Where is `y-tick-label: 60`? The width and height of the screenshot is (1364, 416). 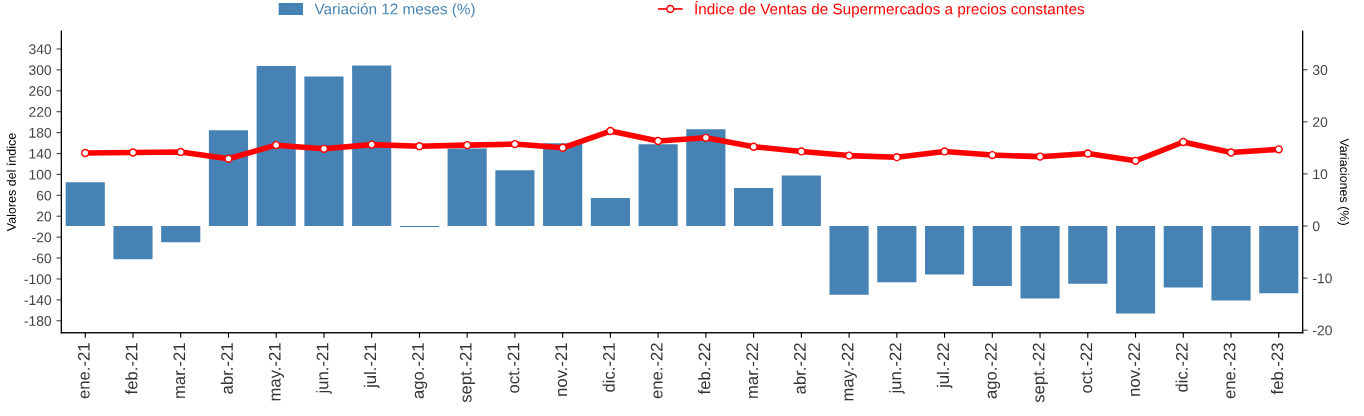
y-tick-label: 60 is located at coordinates (44, 195).